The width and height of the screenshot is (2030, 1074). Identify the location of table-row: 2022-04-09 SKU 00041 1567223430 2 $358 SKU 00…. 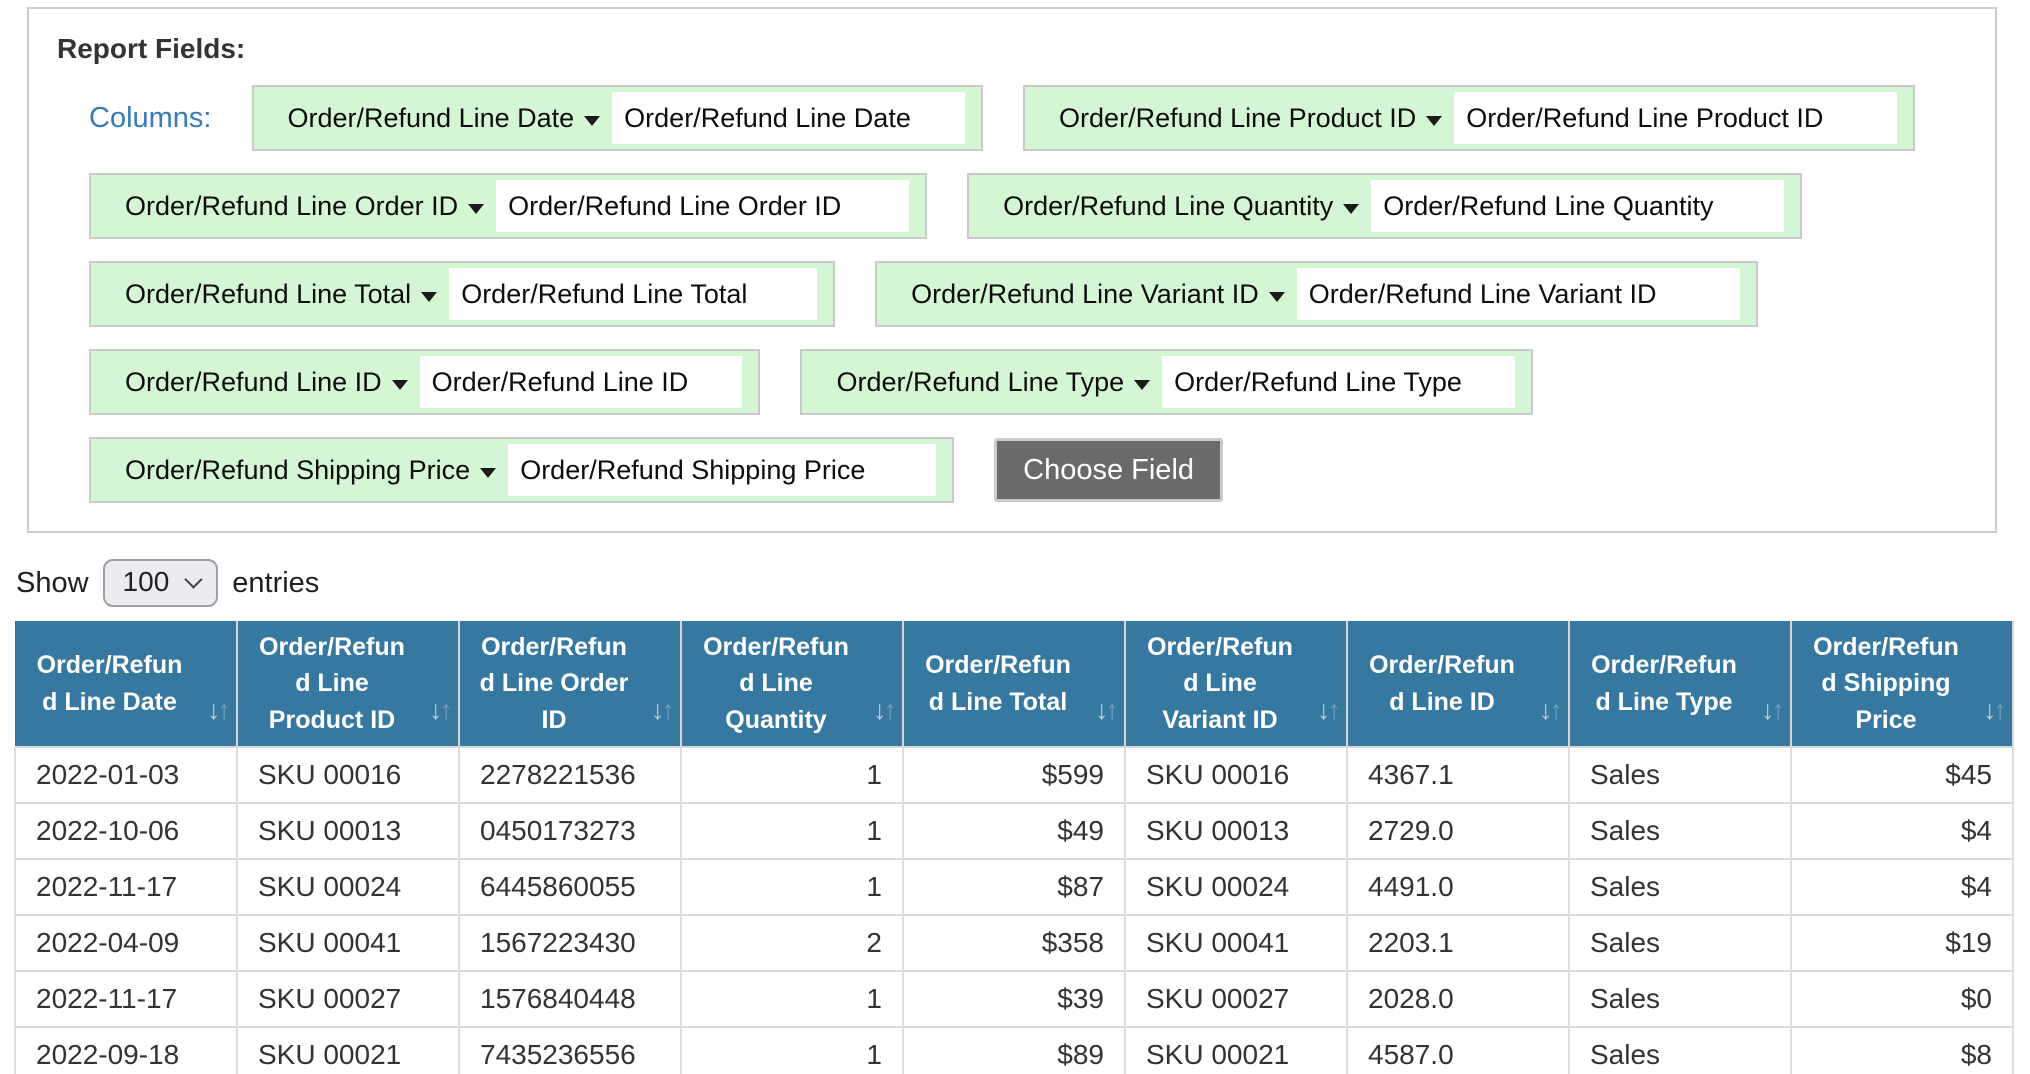
(1014, 942).